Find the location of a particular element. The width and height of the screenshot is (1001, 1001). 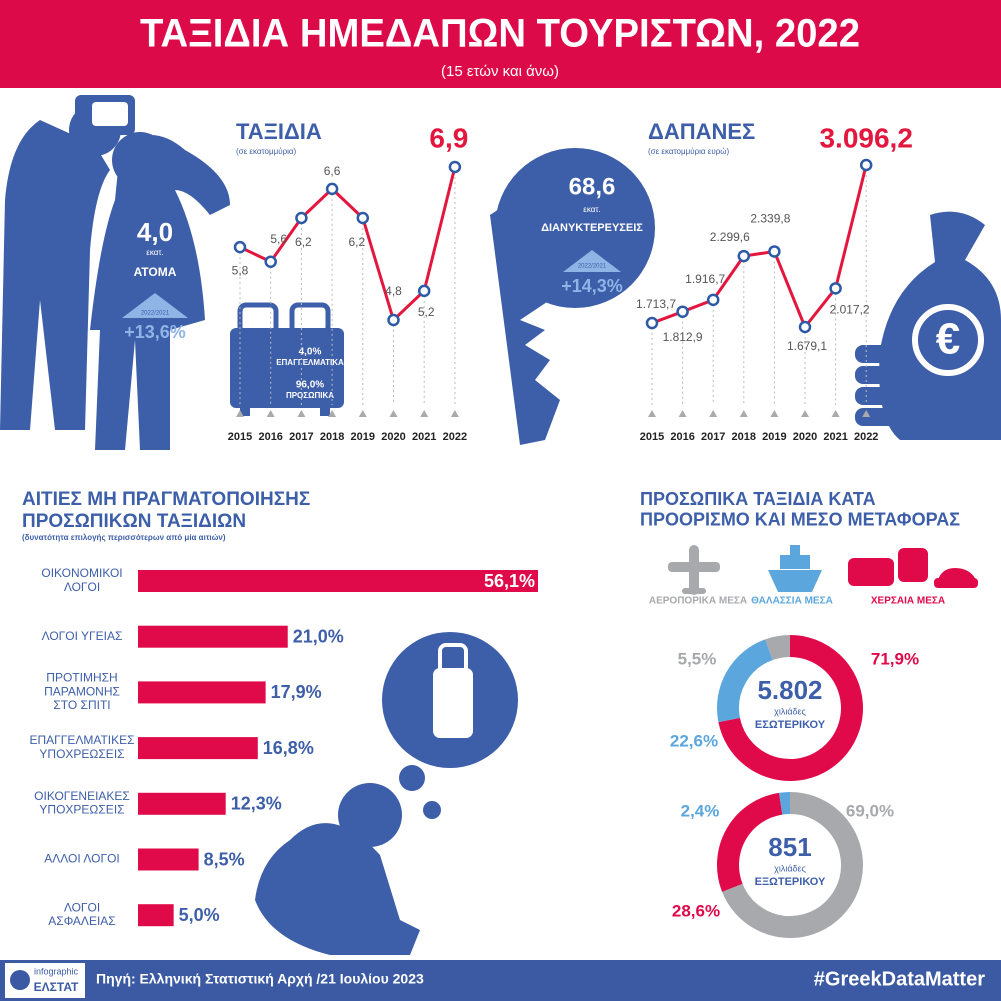

text-line: ΠΡΟΣΩΠΙΚΩΝ ΤΑΞΙΔΙΩΝ is located at coordinates (134, 521).